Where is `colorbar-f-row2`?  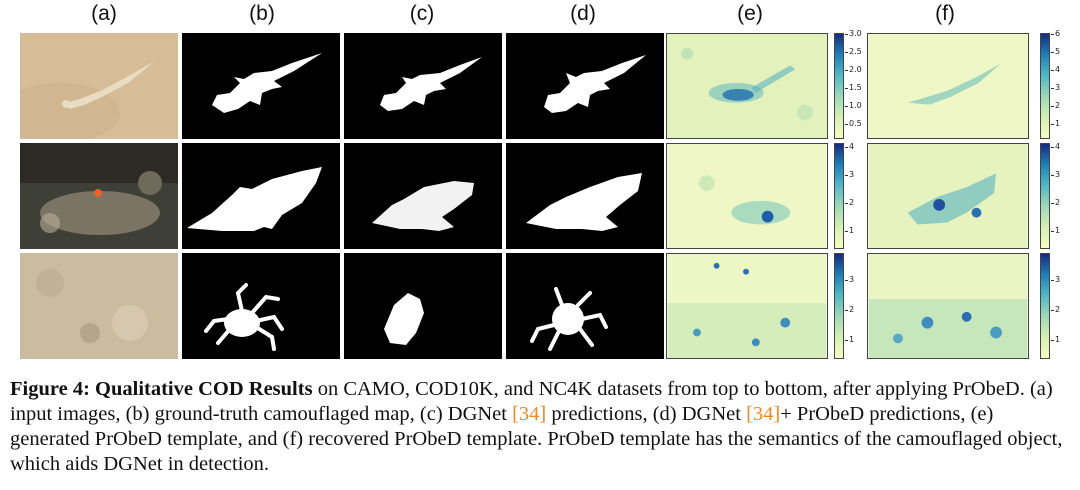
colorbar-f-row2 is located at coordinates (1045, 196).